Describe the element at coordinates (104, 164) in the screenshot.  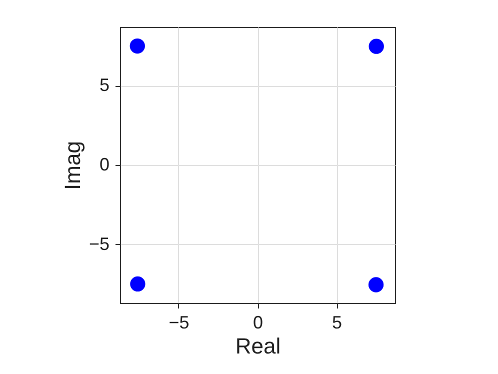
I see `y-tick-label: 0` at that location.